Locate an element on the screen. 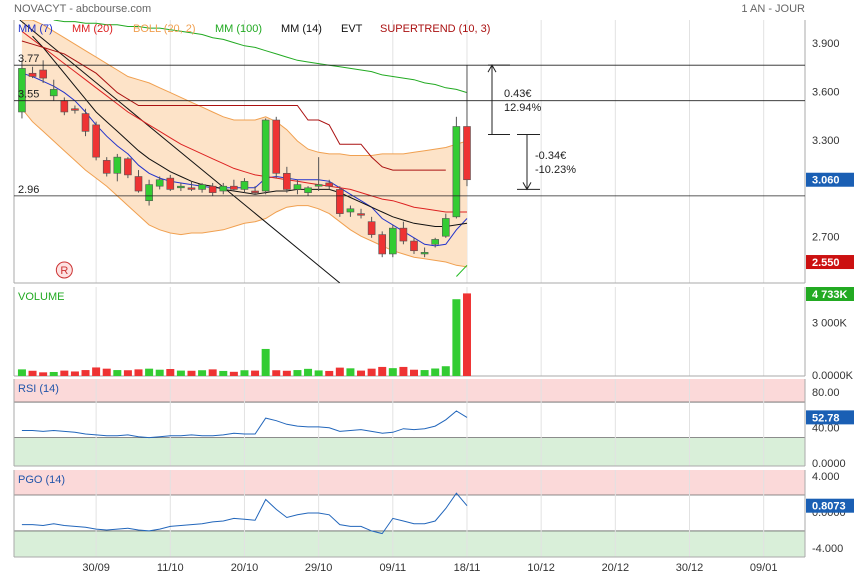 Image resolution: width=855 pixels, height=580 pixels. y-tick-label: 4.000 is located at coordinates (826, 477).